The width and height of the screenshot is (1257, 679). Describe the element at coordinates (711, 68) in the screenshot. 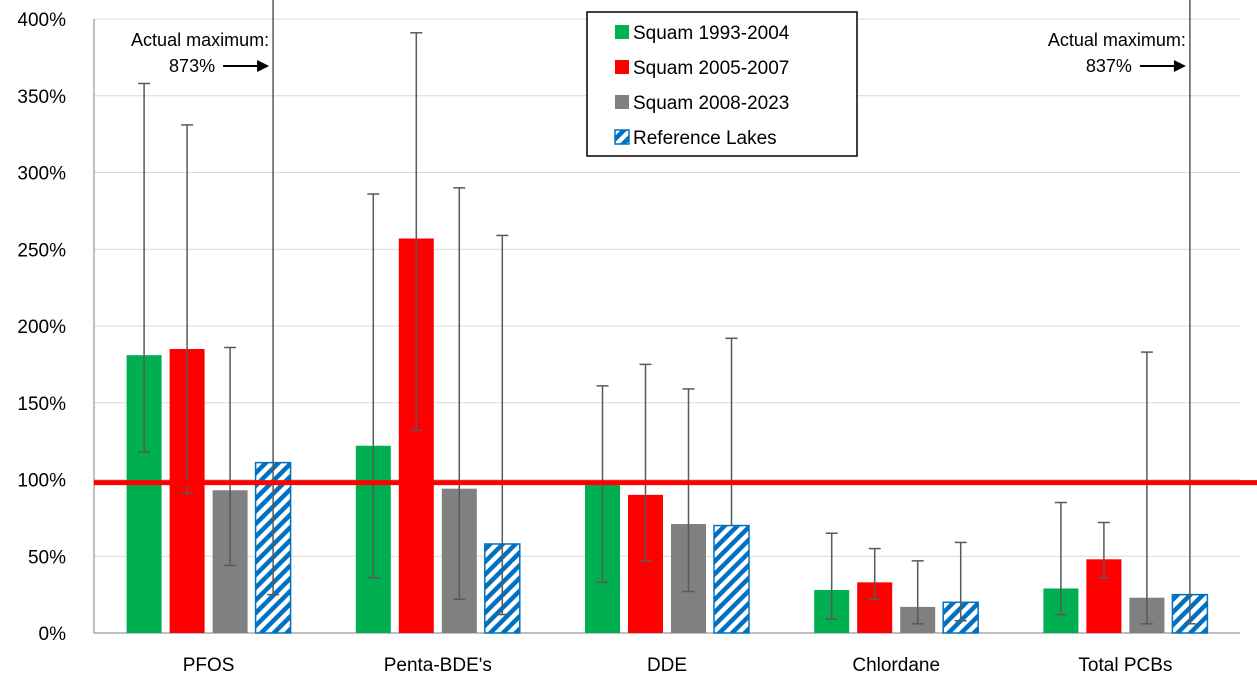

I see `legend-label: Squam 2005-2007` at that location.